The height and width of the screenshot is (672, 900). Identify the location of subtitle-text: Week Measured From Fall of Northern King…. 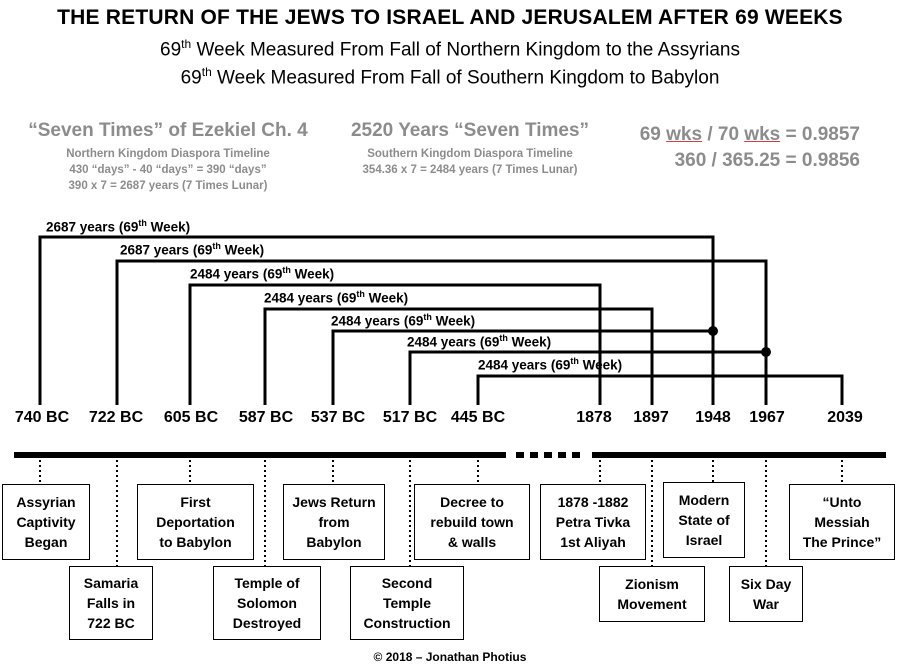
(465, 50).